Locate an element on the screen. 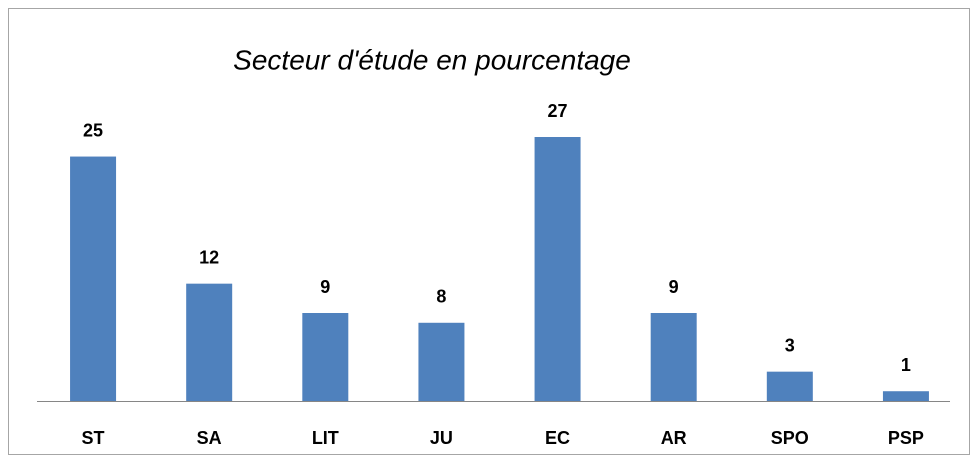 The image size is (979, 457). data-label: 12 is located at coordinates (209, 257).